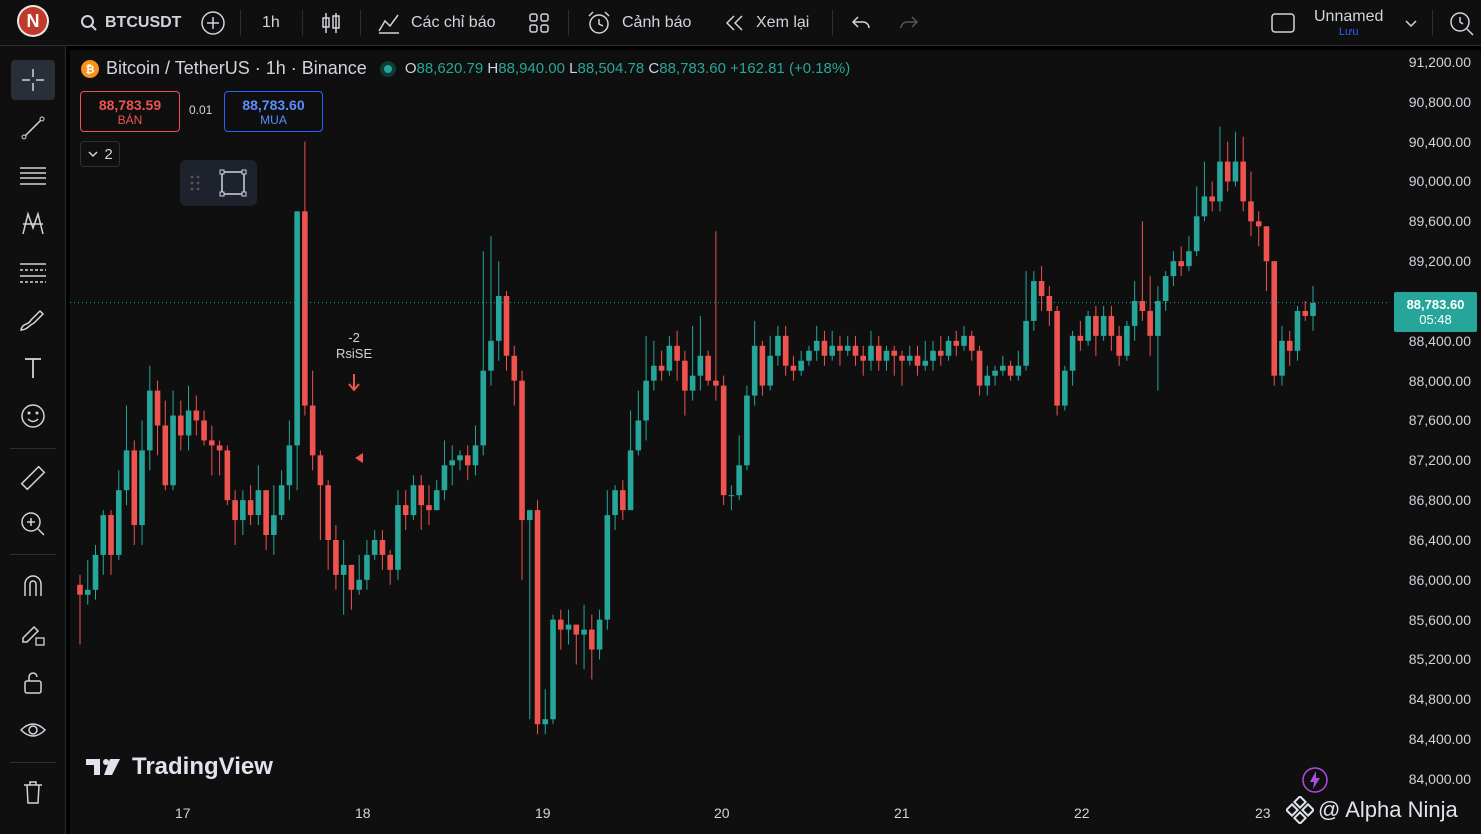  What do you see at coordinates (100, 154) in the screenshot?
I see `indicators-collapse-button: 2` at bounding box center [100, 154].